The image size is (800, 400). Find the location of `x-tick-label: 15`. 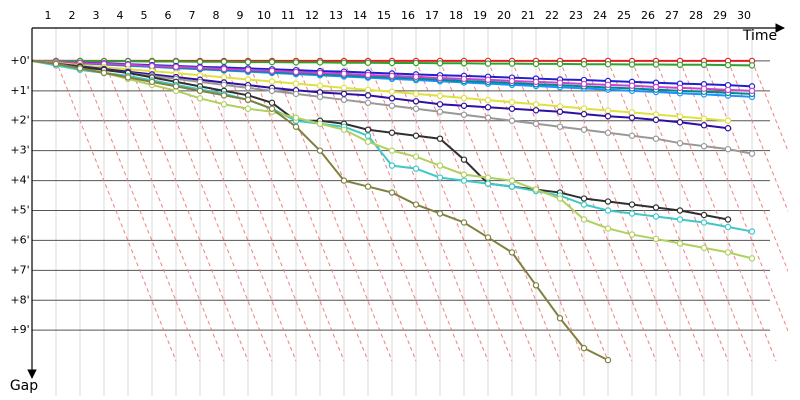

x-tick-label: 15 is located at coordinates (384, 15).